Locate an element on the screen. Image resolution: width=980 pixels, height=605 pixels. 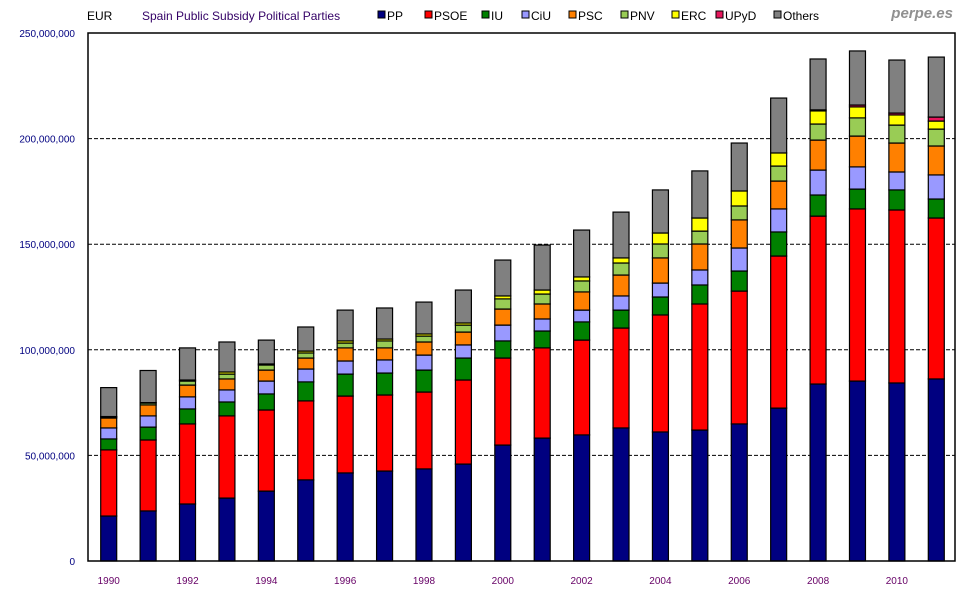
bar-segment-psoe-1994 is located at coordinates (266, 450).